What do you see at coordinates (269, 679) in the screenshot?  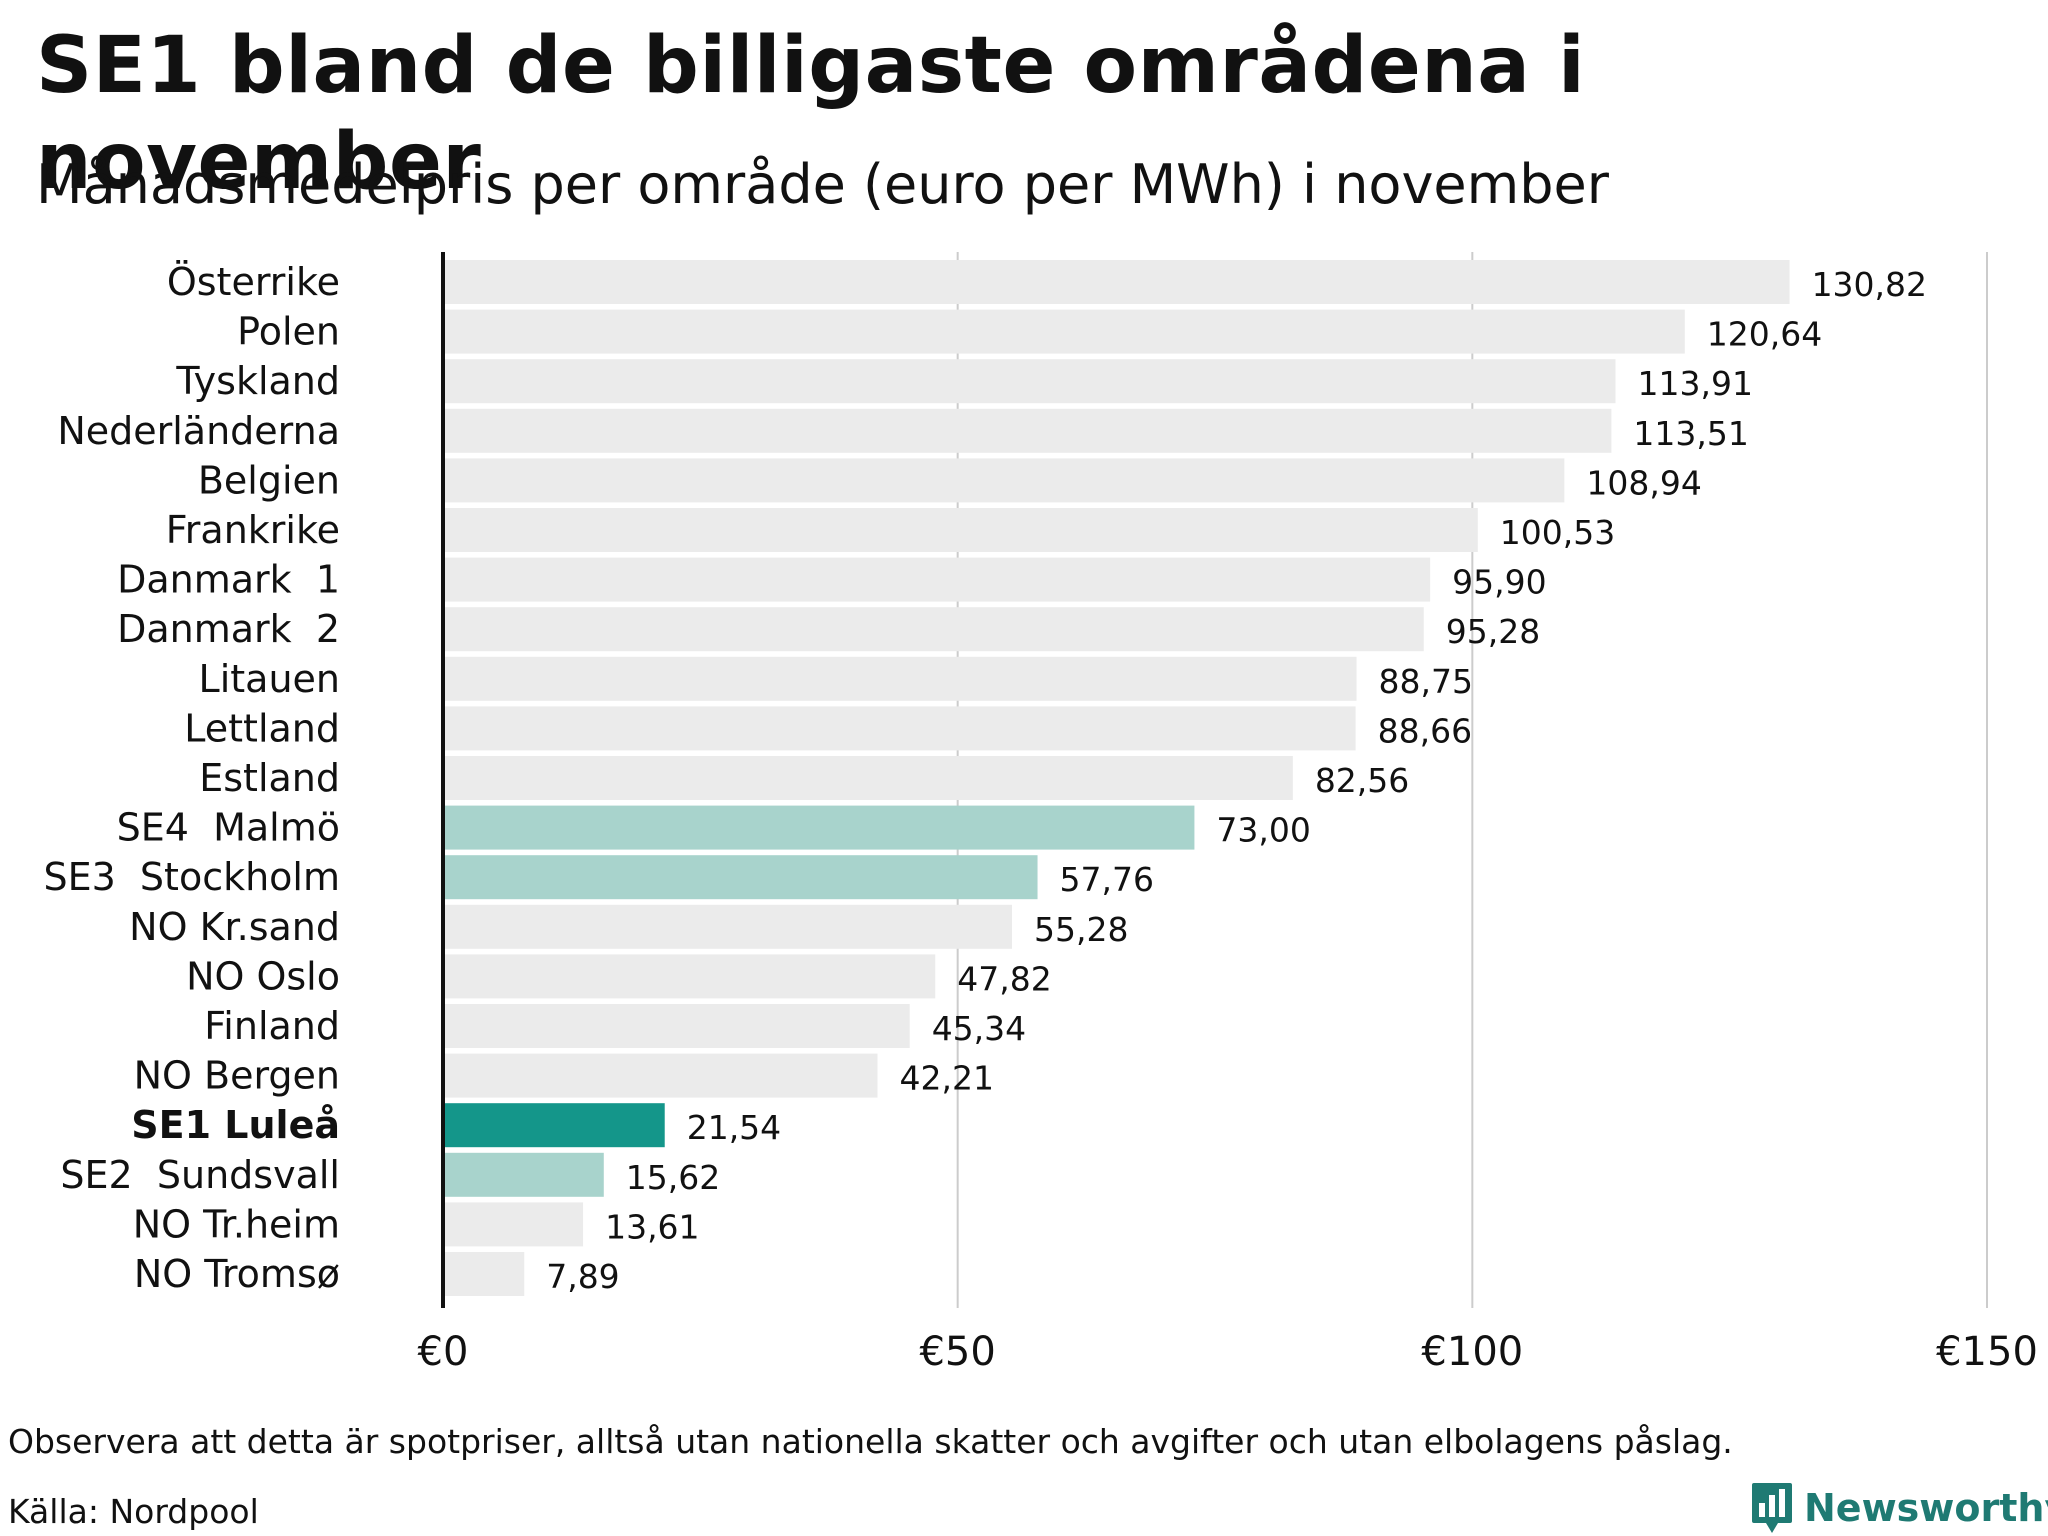 I see `category-label: Litauen` at bounding box center [269, 679].